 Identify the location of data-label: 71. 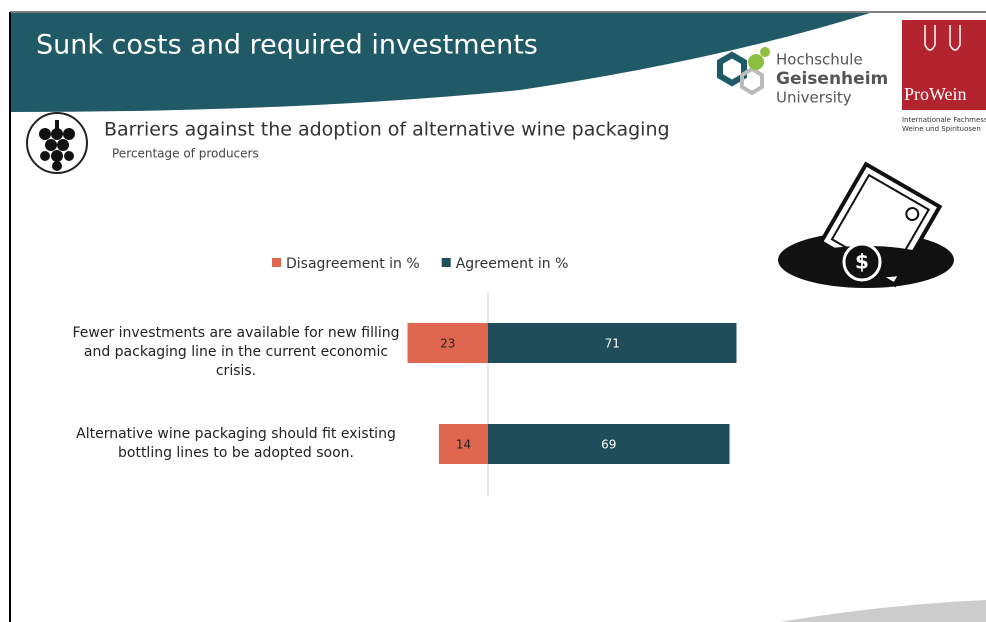
(612, 344).